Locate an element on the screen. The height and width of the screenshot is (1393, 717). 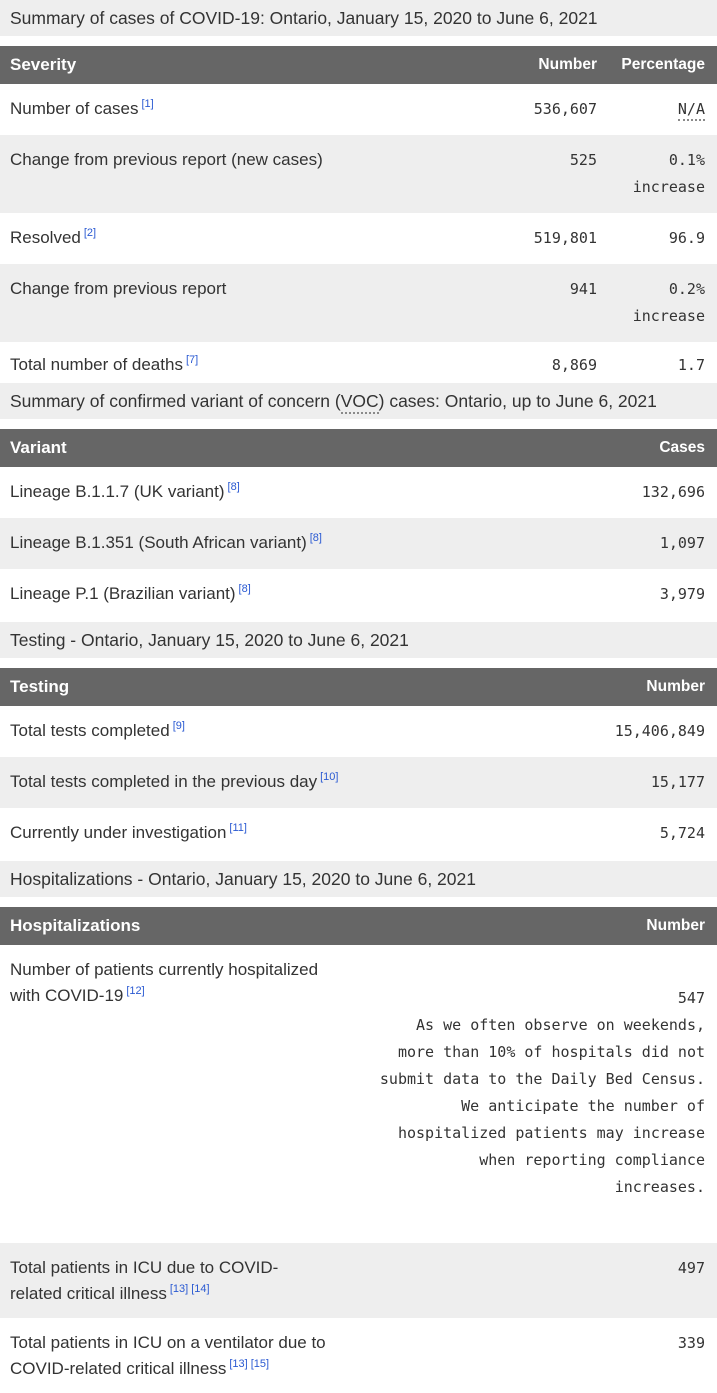
row-label-text: Lineage B.1.1.7 (UK variant) is located at coordinates (117, 491).